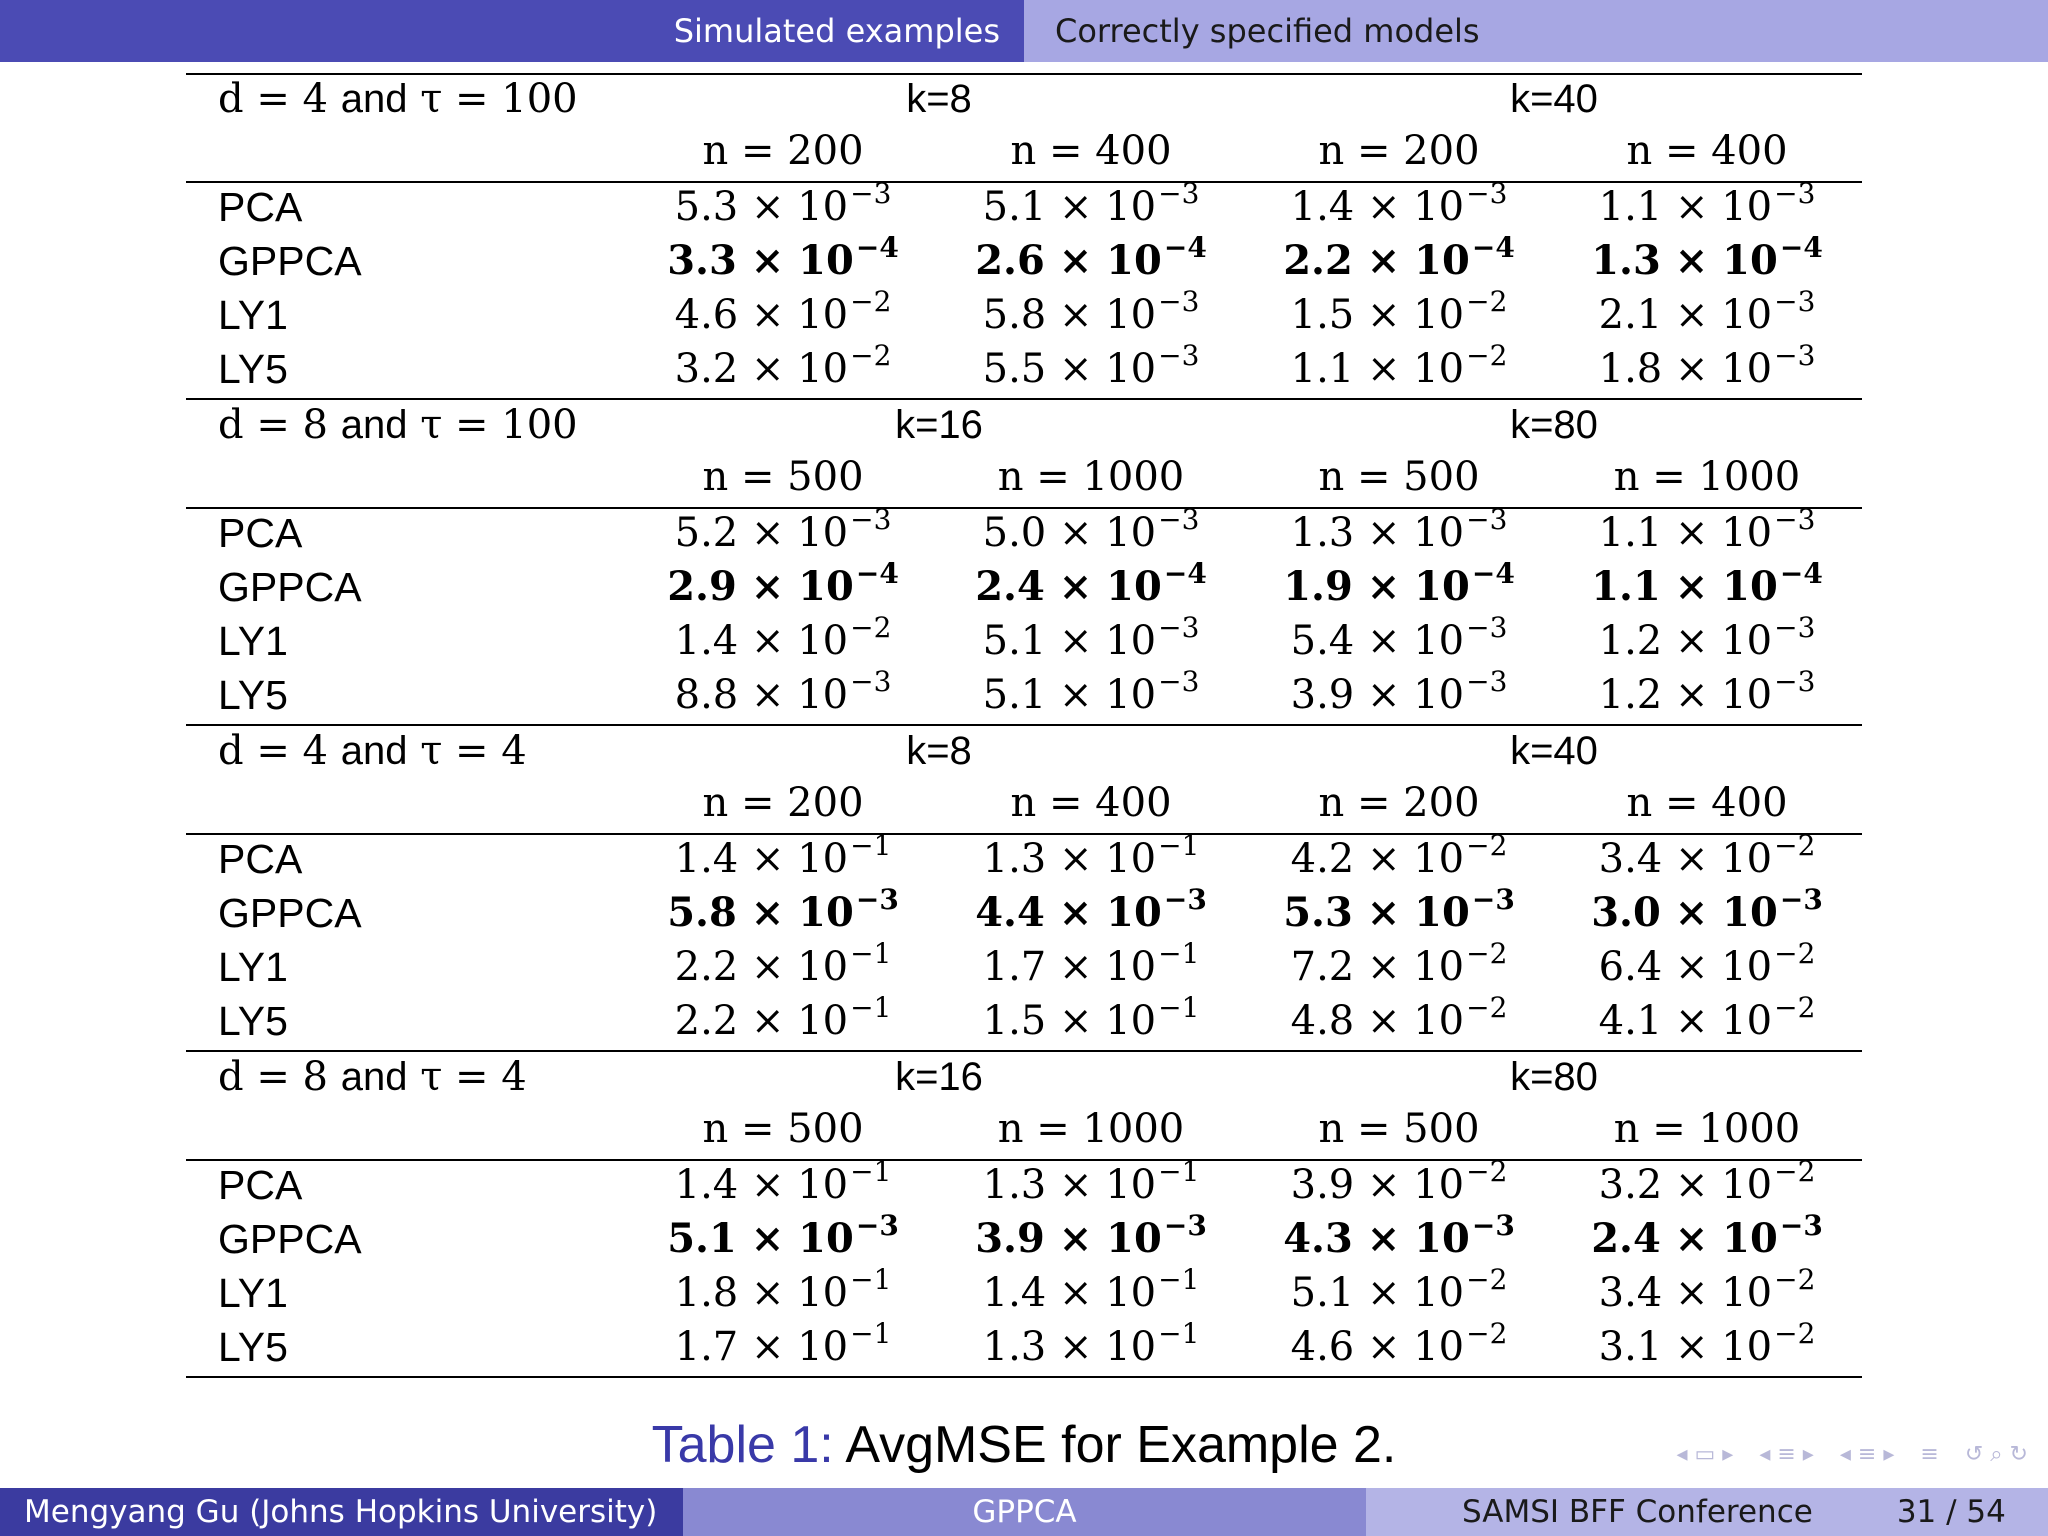 The width and height of the screenshot is (2048, 1536). Describe the element at coordinates (706, 1021) in the screenshot. I see `mse-mantissa: 2.2` at that location.